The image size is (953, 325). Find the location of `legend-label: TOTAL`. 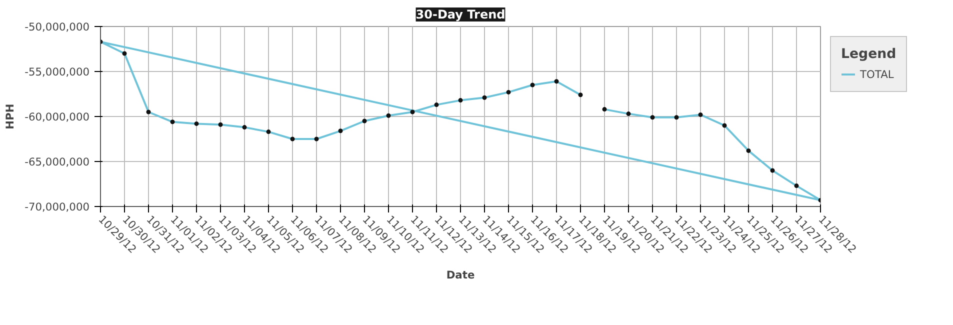

legend-label: TOTAL is located at coordinates (877, 74).